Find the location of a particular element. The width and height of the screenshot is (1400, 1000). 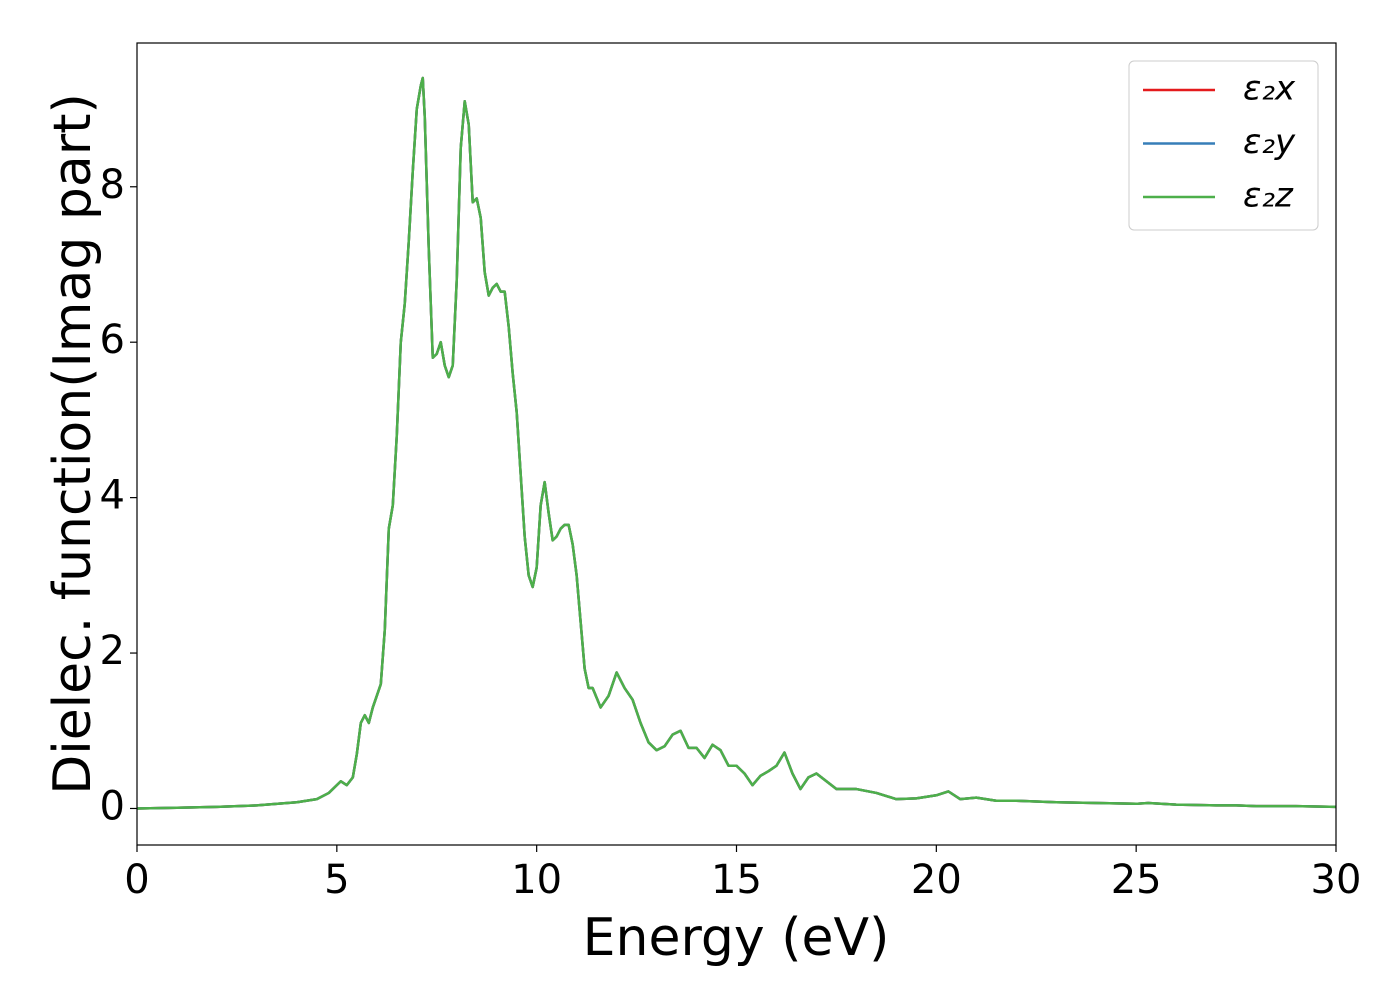

legend-label: ε₂z is located at coordinates (1268, 196).